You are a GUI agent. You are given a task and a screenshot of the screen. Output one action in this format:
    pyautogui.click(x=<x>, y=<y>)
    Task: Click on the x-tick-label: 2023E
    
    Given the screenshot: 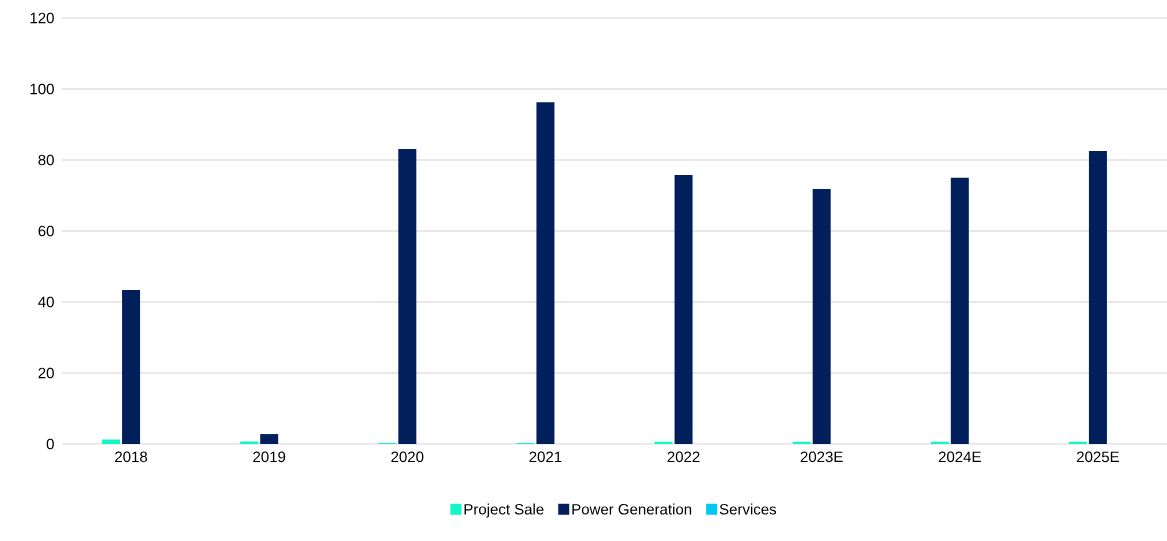 What is the action you would take?
    pyautogui.click(x=821, y=457)
    